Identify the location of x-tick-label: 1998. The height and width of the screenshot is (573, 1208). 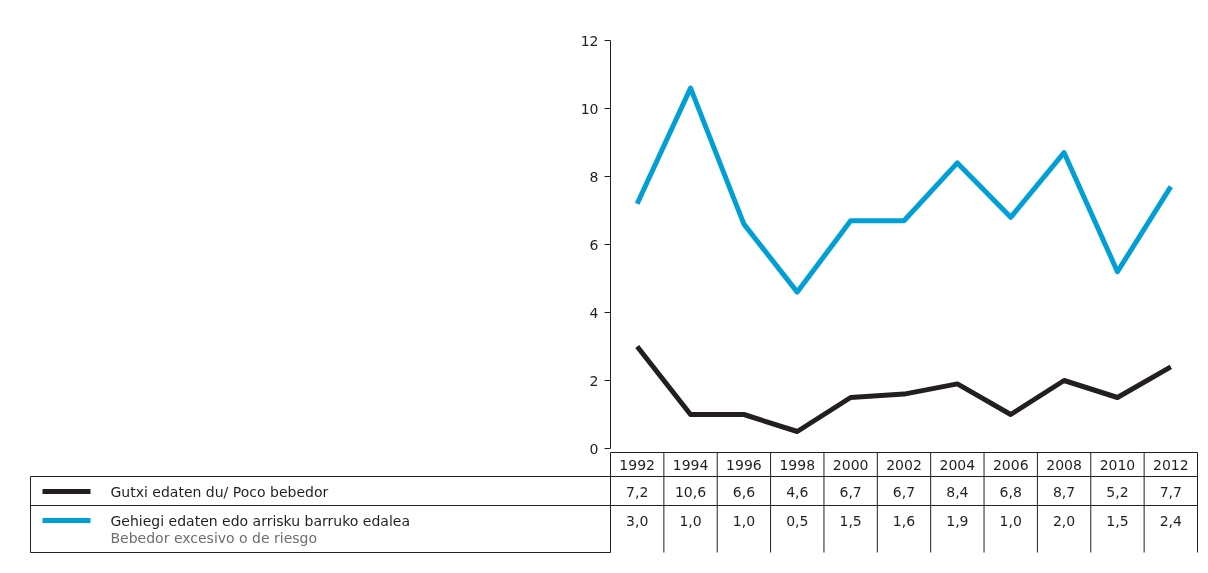
(797, 464).